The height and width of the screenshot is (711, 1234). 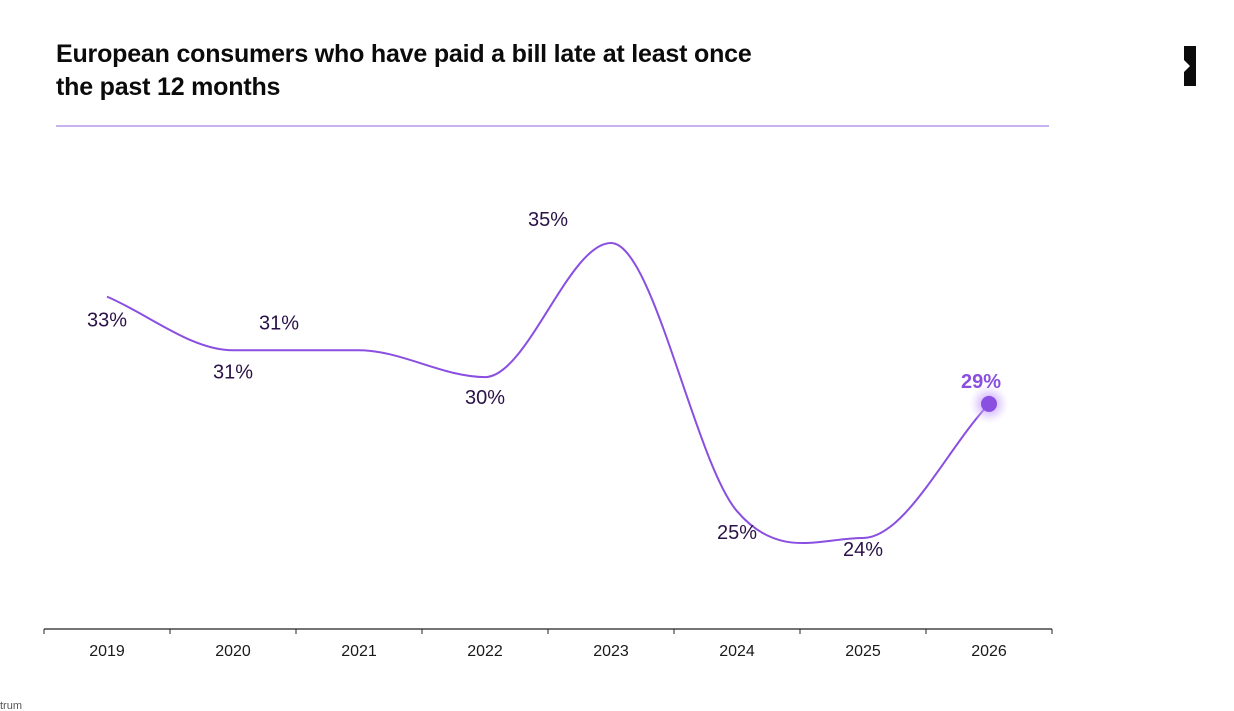 What do you see at coordinates (737, 651) in the screenshot?
I see `x-tick-label-2024: 2024` at bounding box center [737, 651].